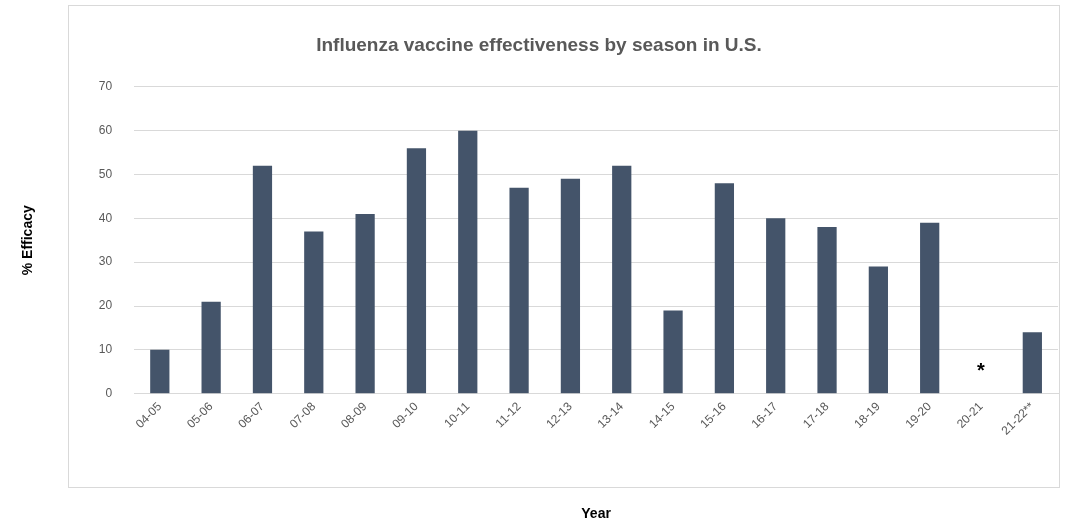  Describe the element at coordinates (109, 393) in the screenshot. I see `y-tick-label: 0` at that location.